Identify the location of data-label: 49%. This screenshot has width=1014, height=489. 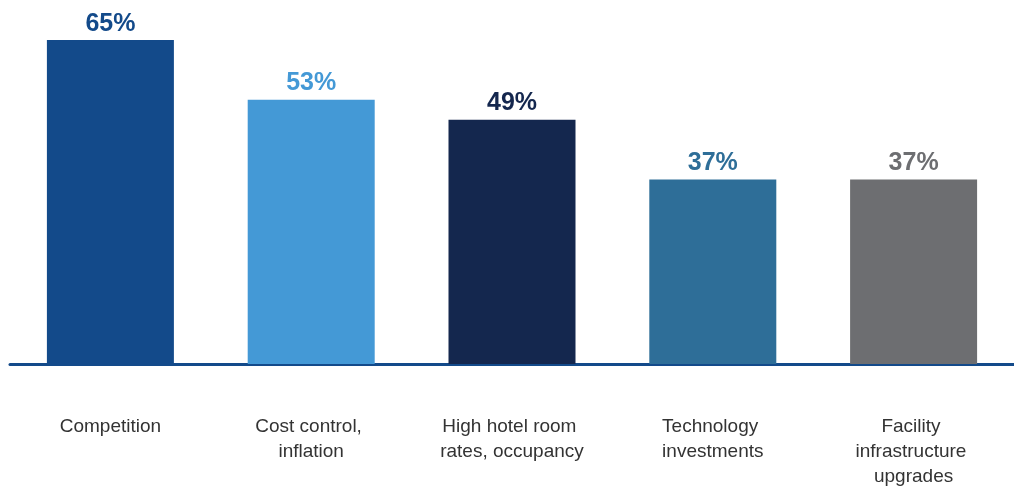
(512, 101).